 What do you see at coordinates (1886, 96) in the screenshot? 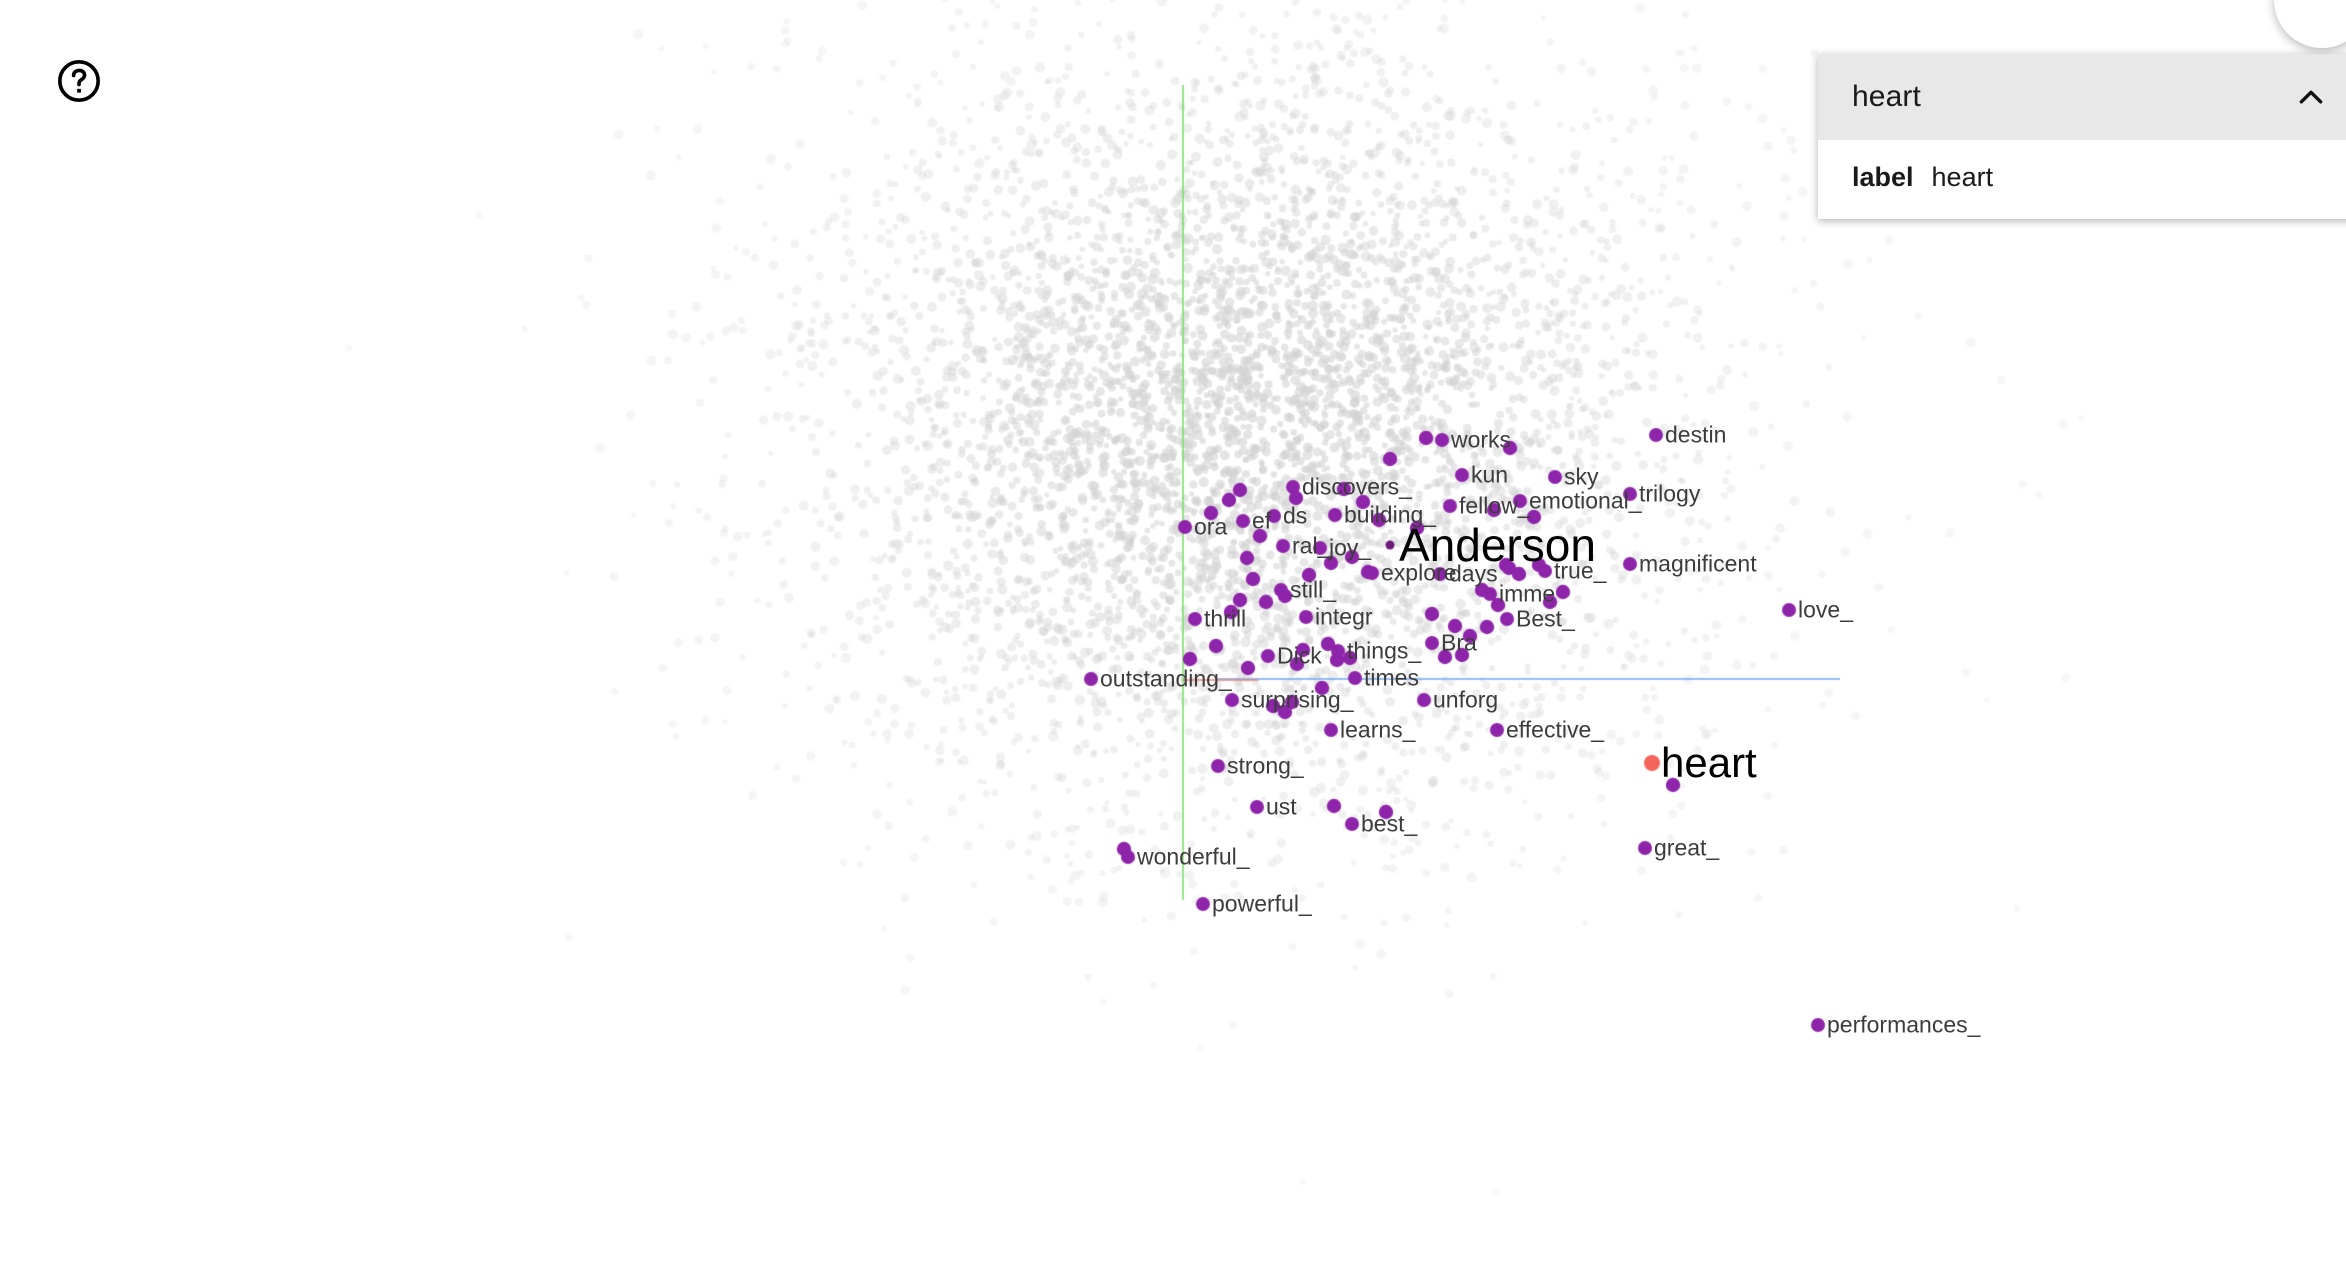
I see `info-panel-title: heart` at bounding box center [1886, 96].